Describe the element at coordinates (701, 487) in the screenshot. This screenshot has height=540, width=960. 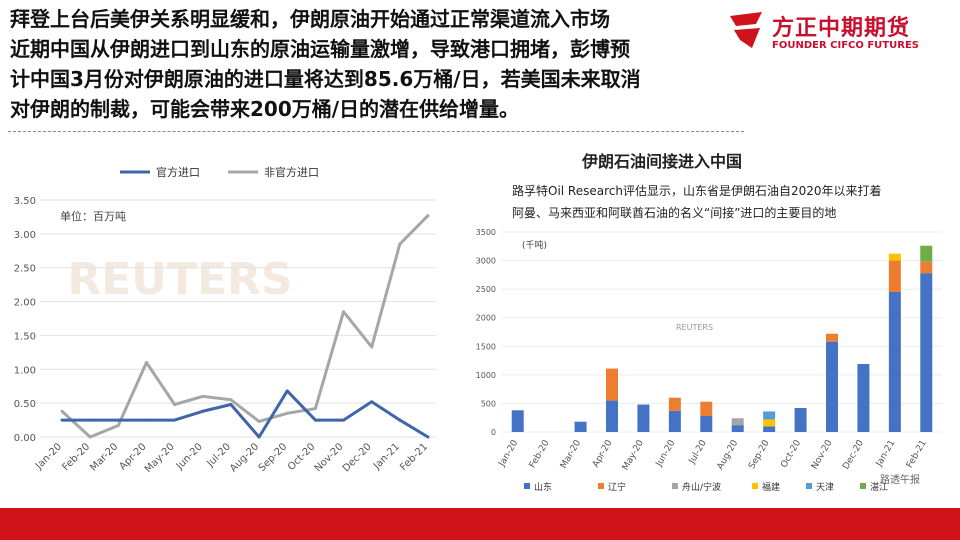
I see `legend-label: 舟山/宁波` at that location.